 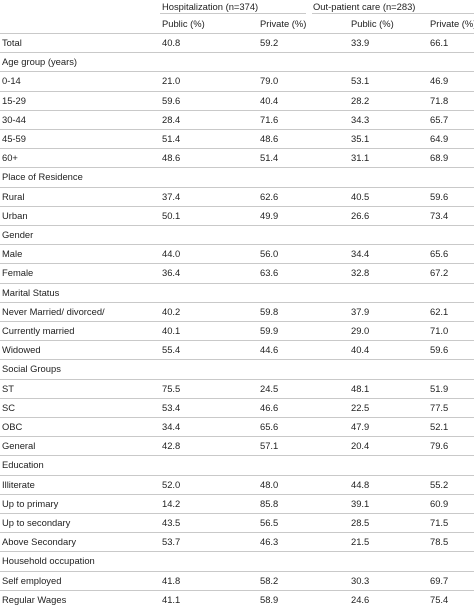 What do you see at coordinates (439, 407) in the screenshot?
I see `private-opd-value: 77.5` at bounding box center [439, 407].